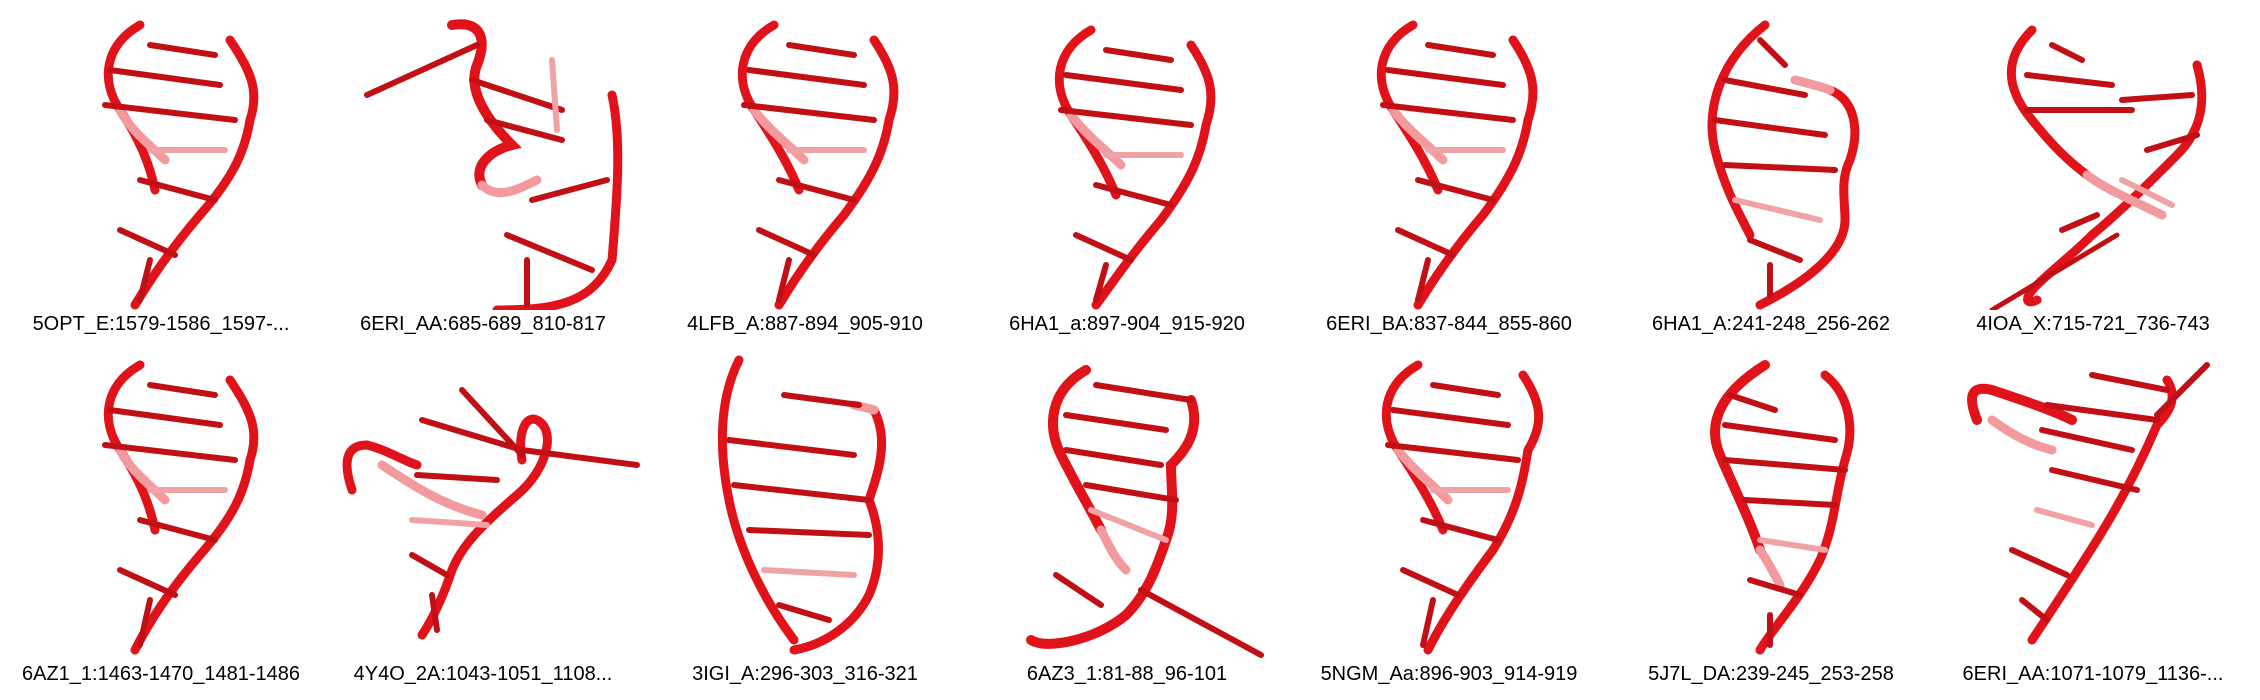 Image resolution: width=2260 pixels, height=700 pixels. What do you see at coordinates (1771, 674) in the screenshot?
I see `structure-label: 5J7L_DA:239-245_253-258` at bounding box center [1771, 674].